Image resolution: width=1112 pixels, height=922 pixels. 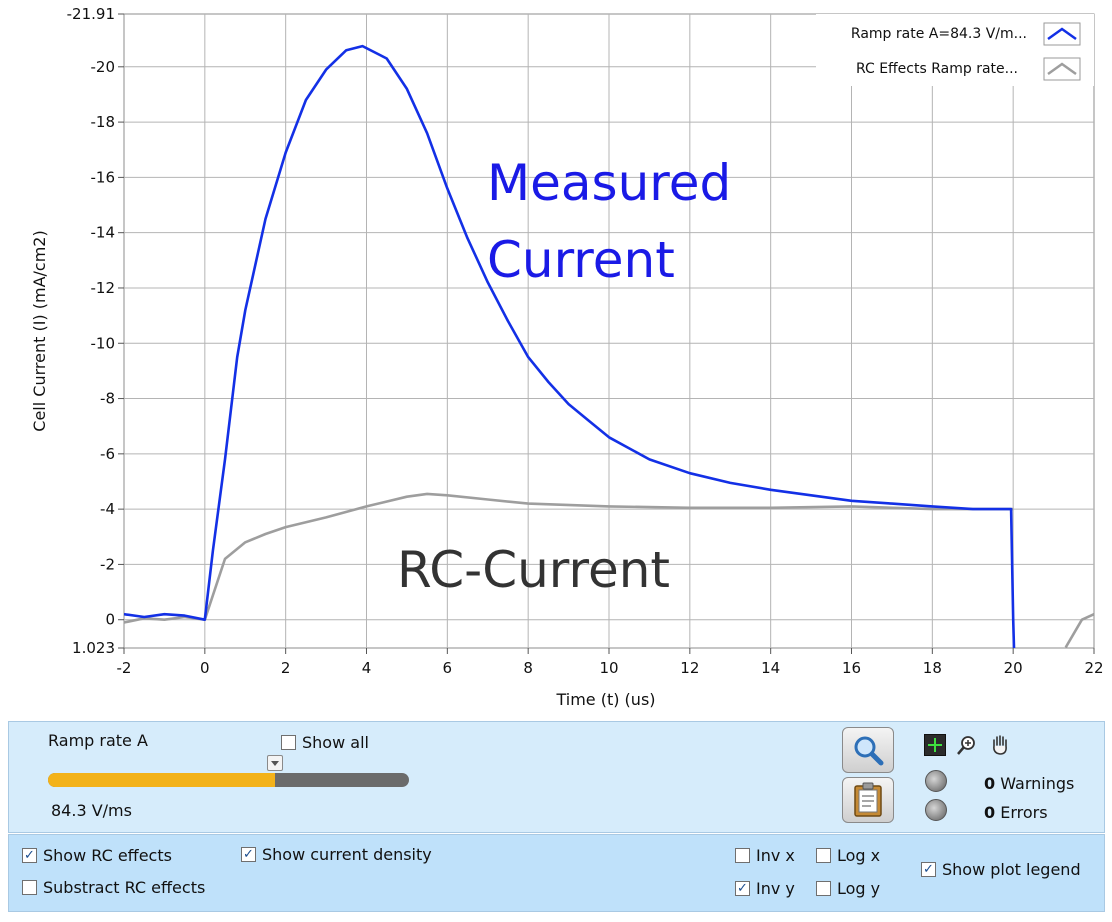 I want to click on x-tick-label: 8, so click(x=528, y=668).